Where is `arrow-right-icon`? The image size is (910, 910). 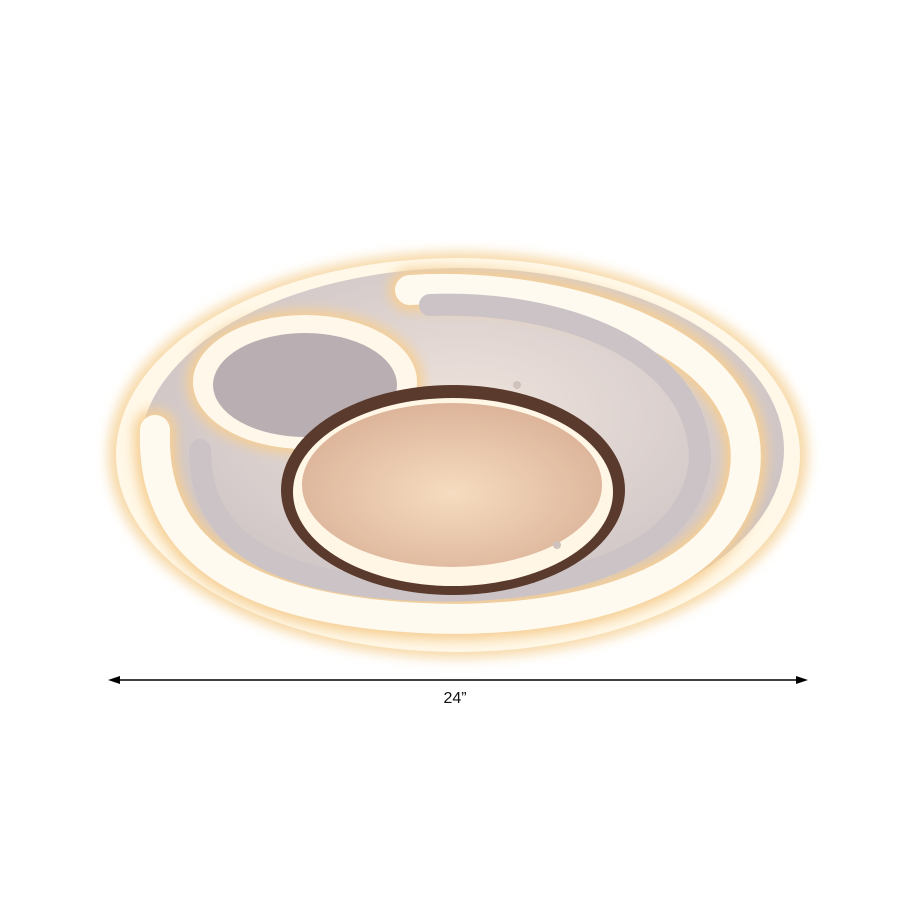 arrow-right-icon is located at coordinates (802, 680).